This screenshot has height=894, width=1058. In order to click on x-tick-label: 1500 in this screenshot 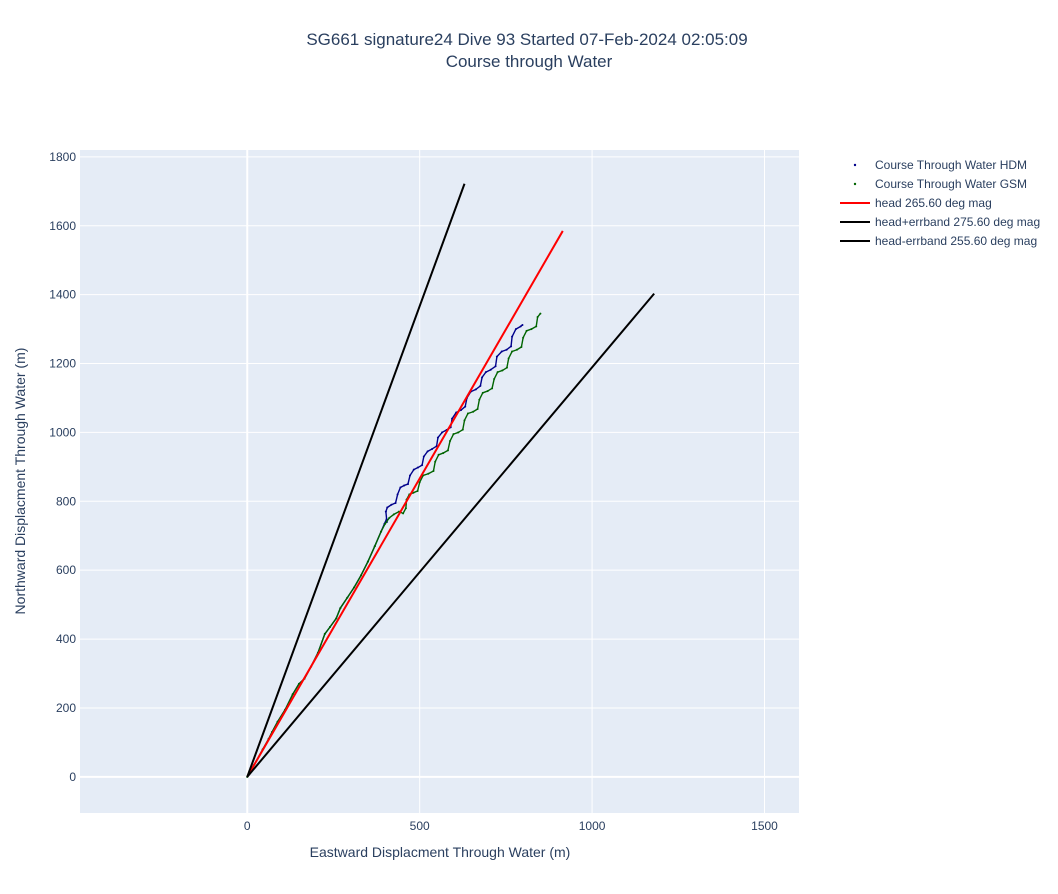, I will do `click(764, 826)`.